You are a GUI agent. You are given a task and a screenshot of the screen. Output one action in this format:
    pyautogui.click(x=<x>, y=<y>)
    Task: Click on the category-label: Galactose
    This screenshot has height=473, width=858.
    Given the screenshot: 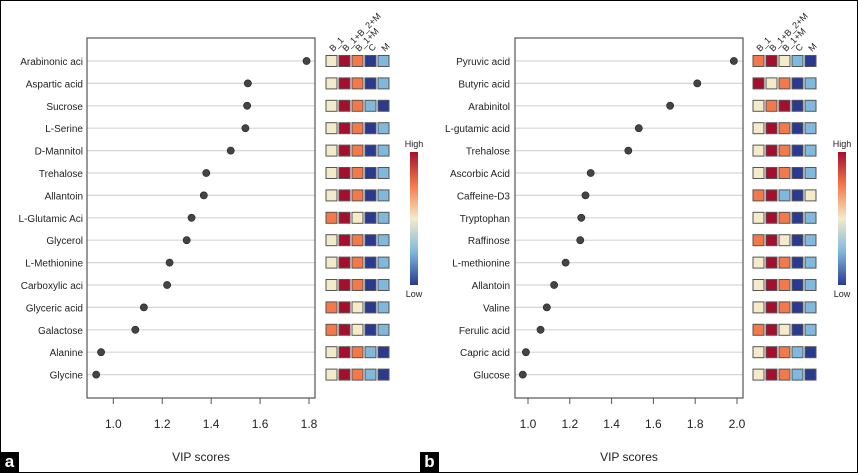 What is the action you would take?
    pyautogui.click(x=60, y=331)
    